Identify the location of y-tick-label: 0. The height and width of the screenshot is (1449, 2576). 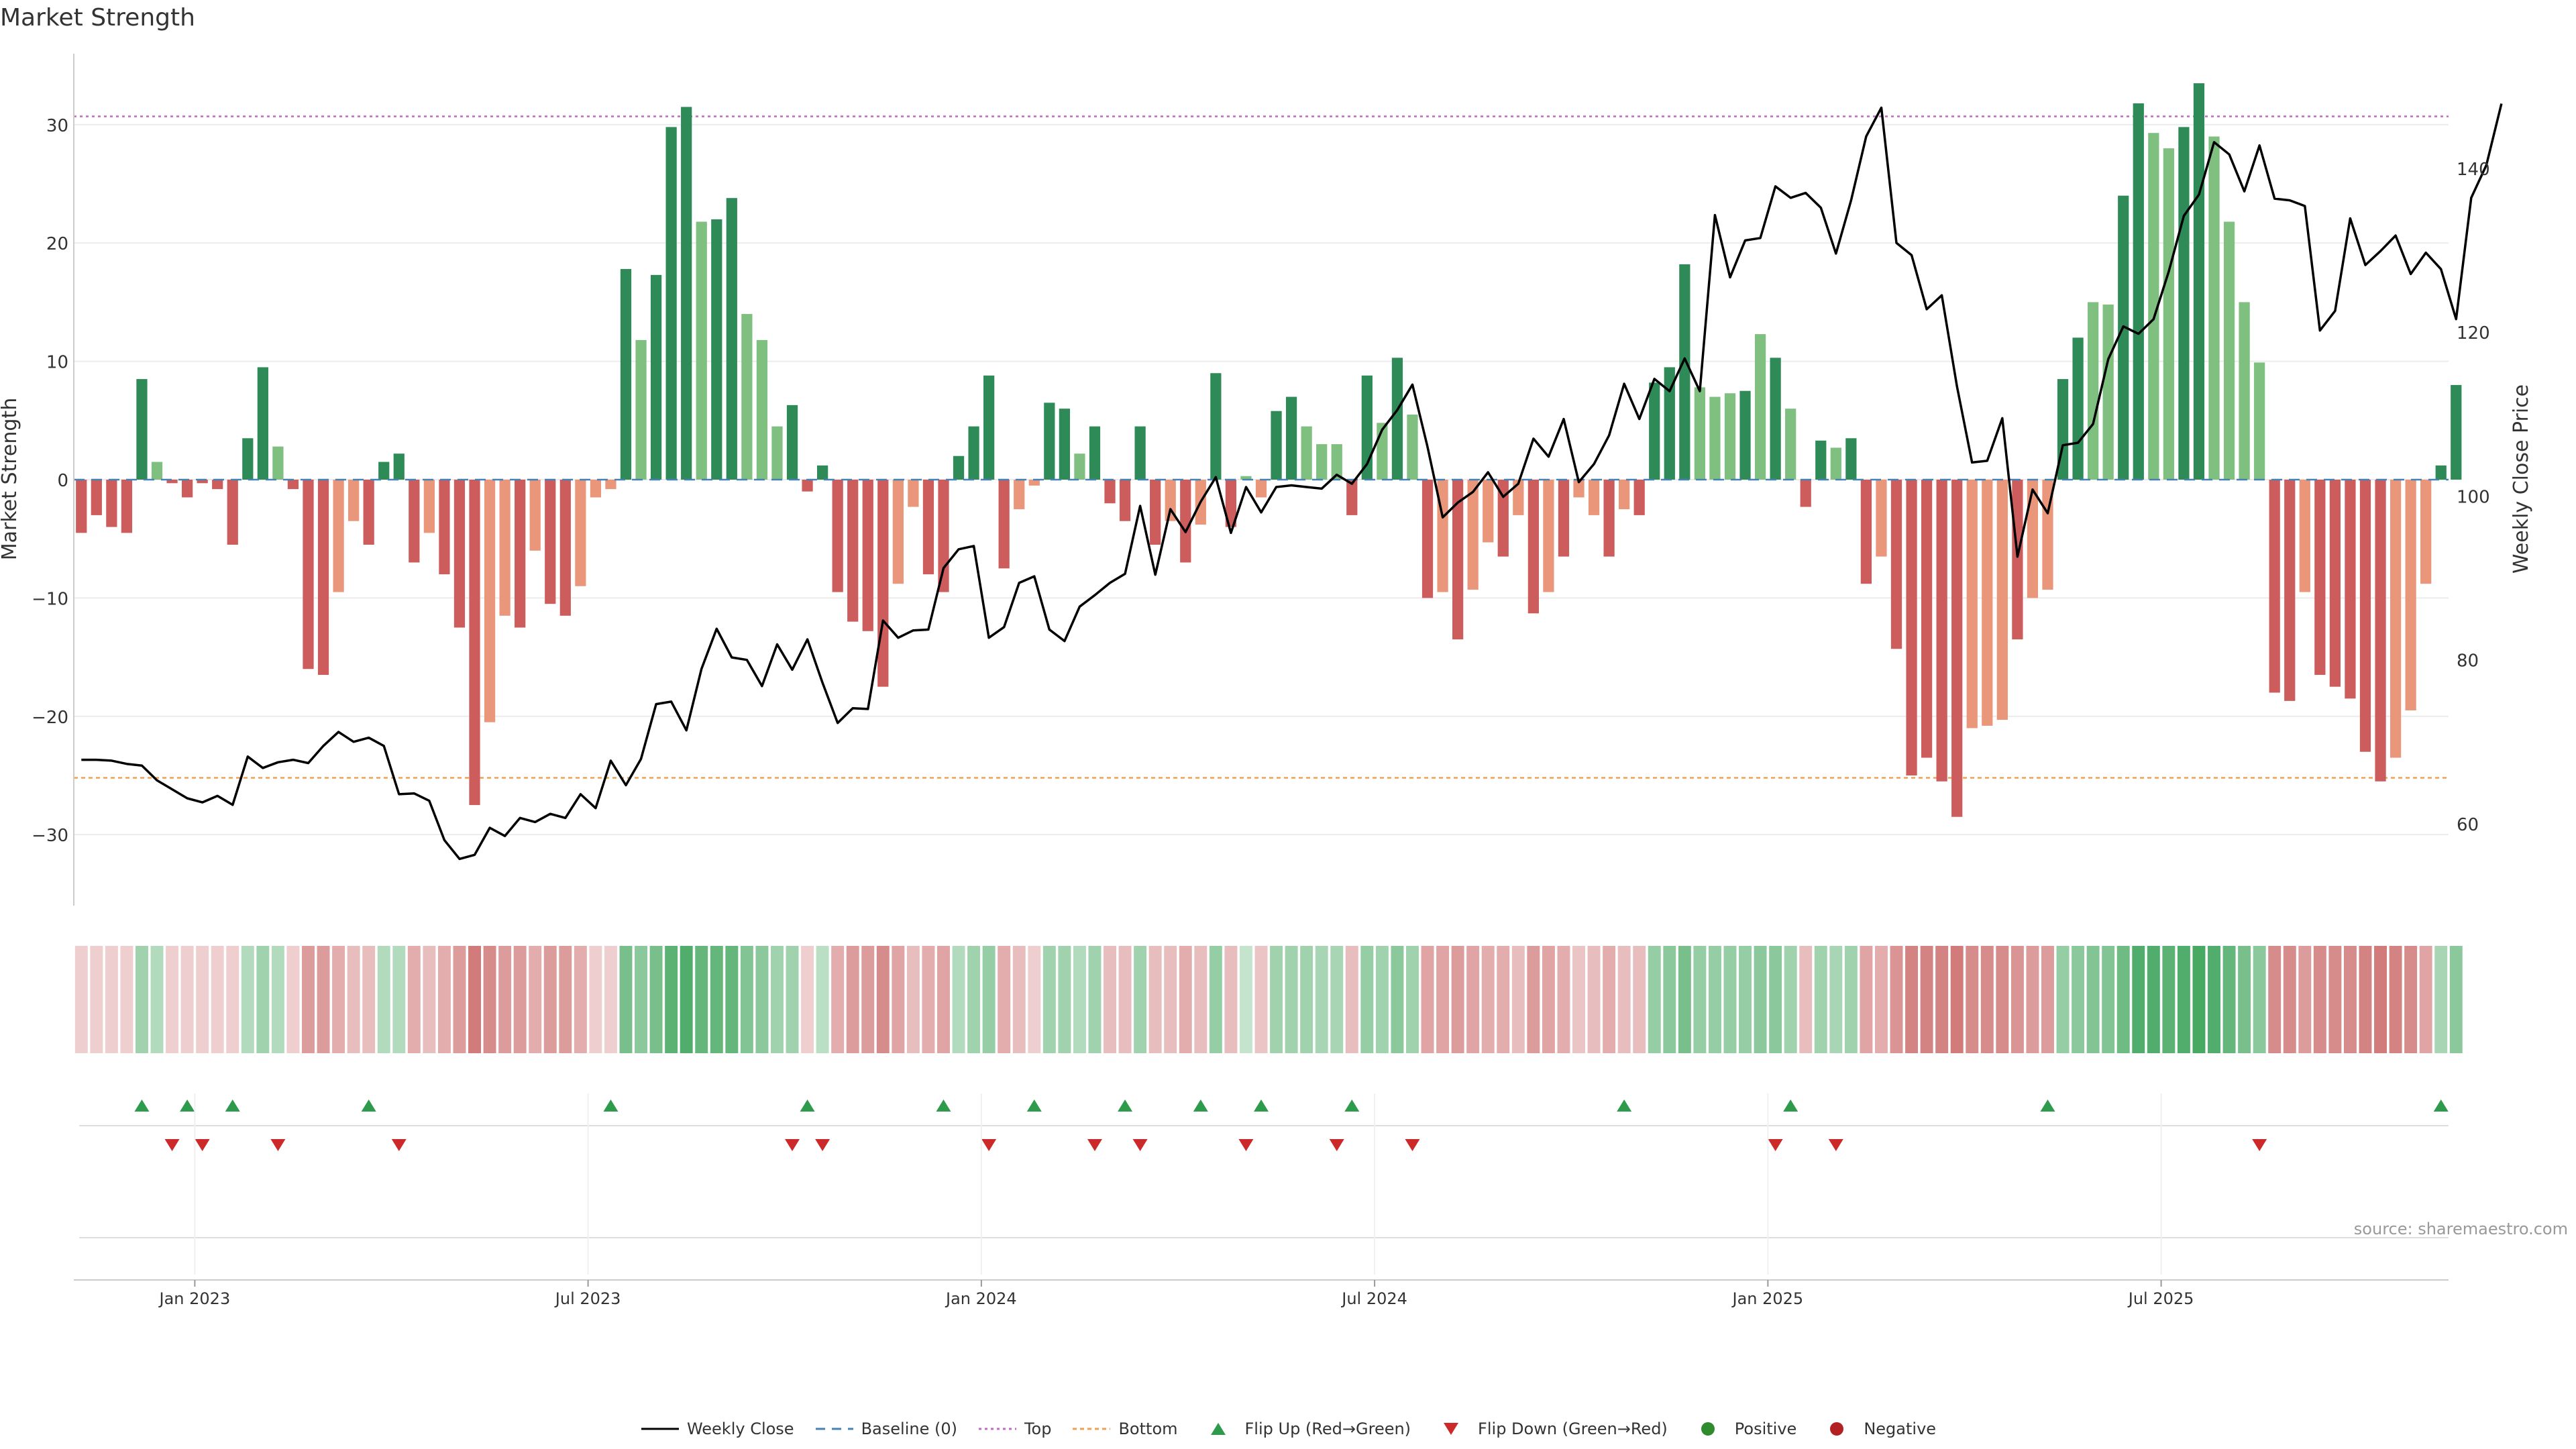
(62, 481).